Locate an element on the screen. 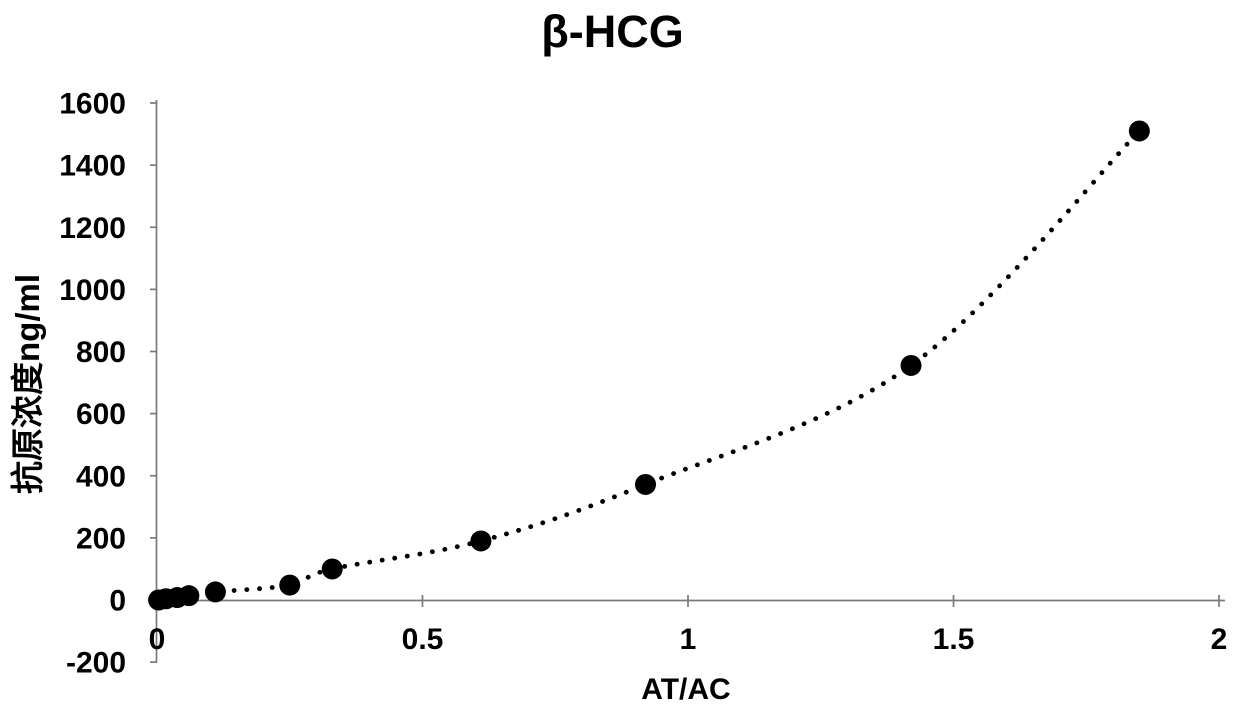 This screenshot has width=1239, height=714. y-tick-label: 1400 is located at coordinates (92, 166).